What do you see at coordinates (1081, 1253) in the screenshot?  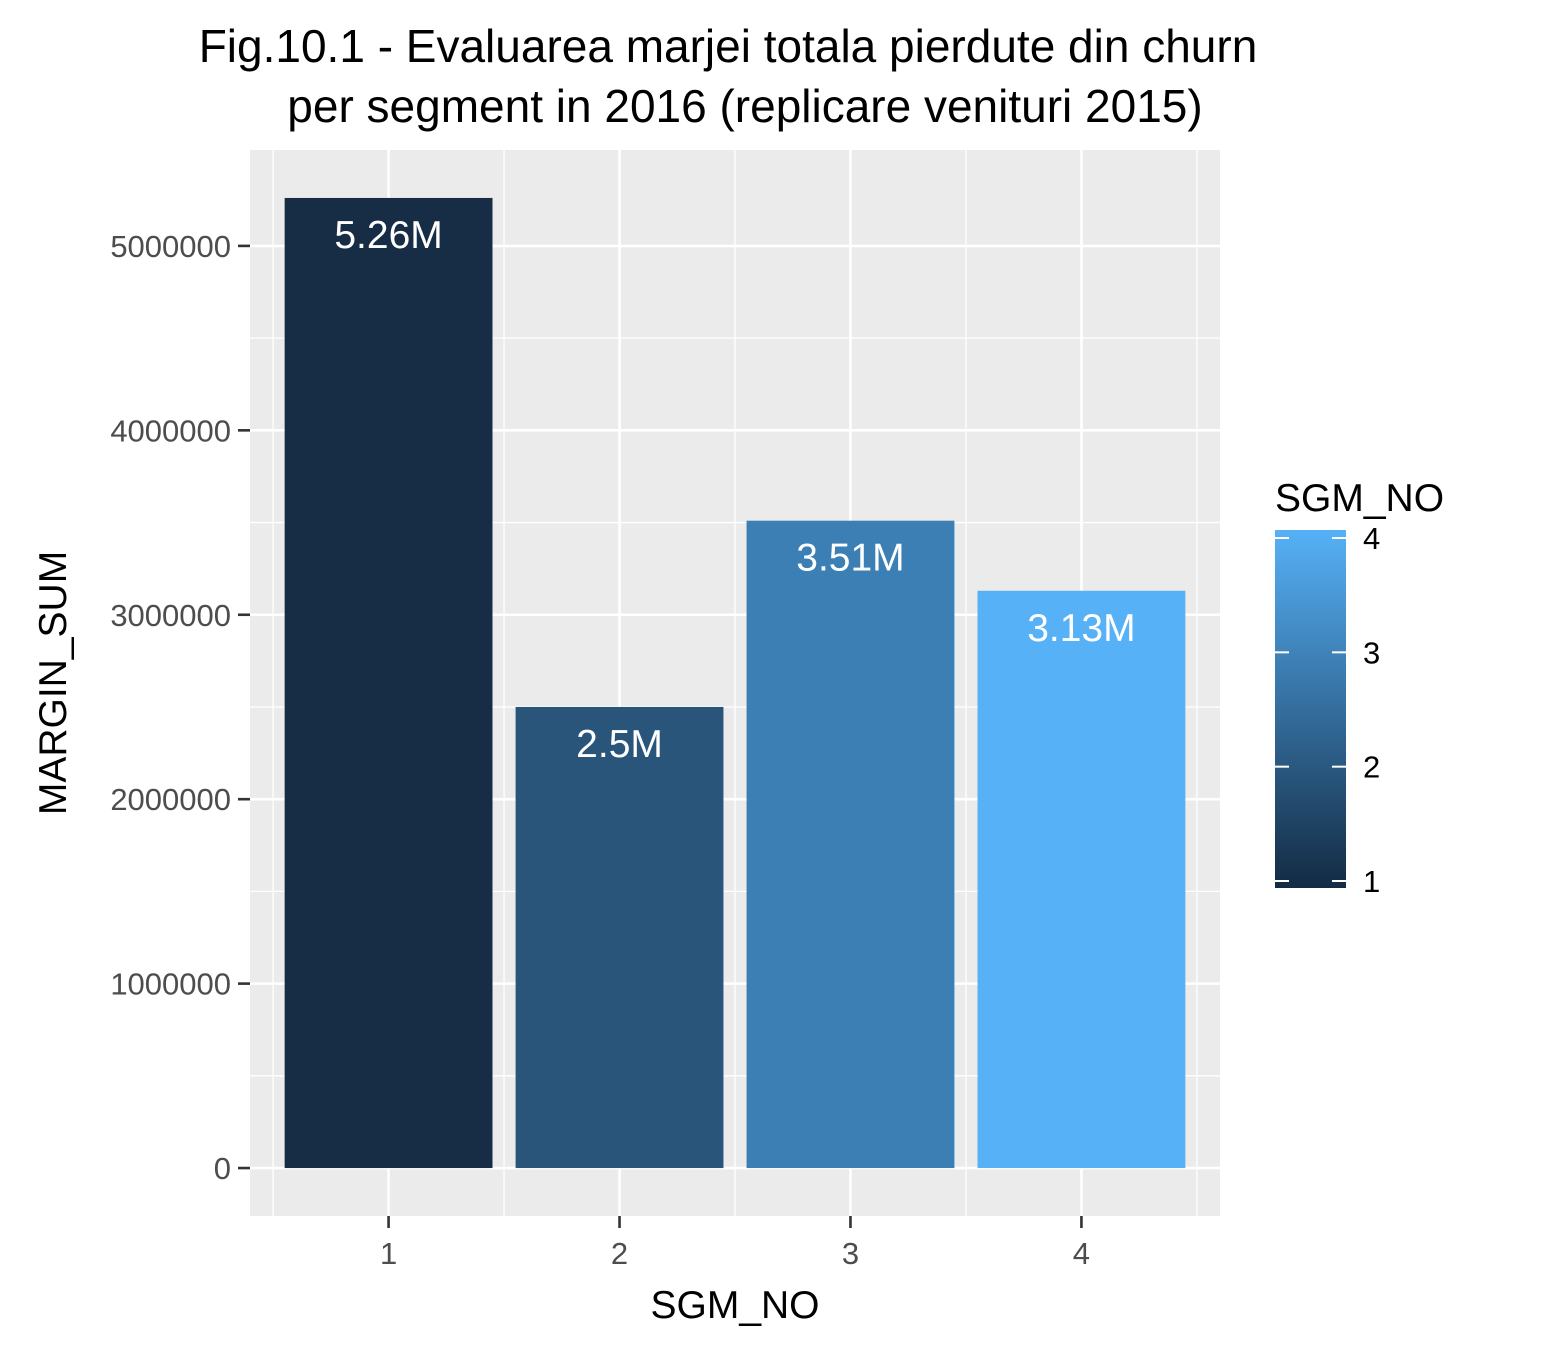 I see `x-tick-label: 4` at bounding box center [1081, 1253].